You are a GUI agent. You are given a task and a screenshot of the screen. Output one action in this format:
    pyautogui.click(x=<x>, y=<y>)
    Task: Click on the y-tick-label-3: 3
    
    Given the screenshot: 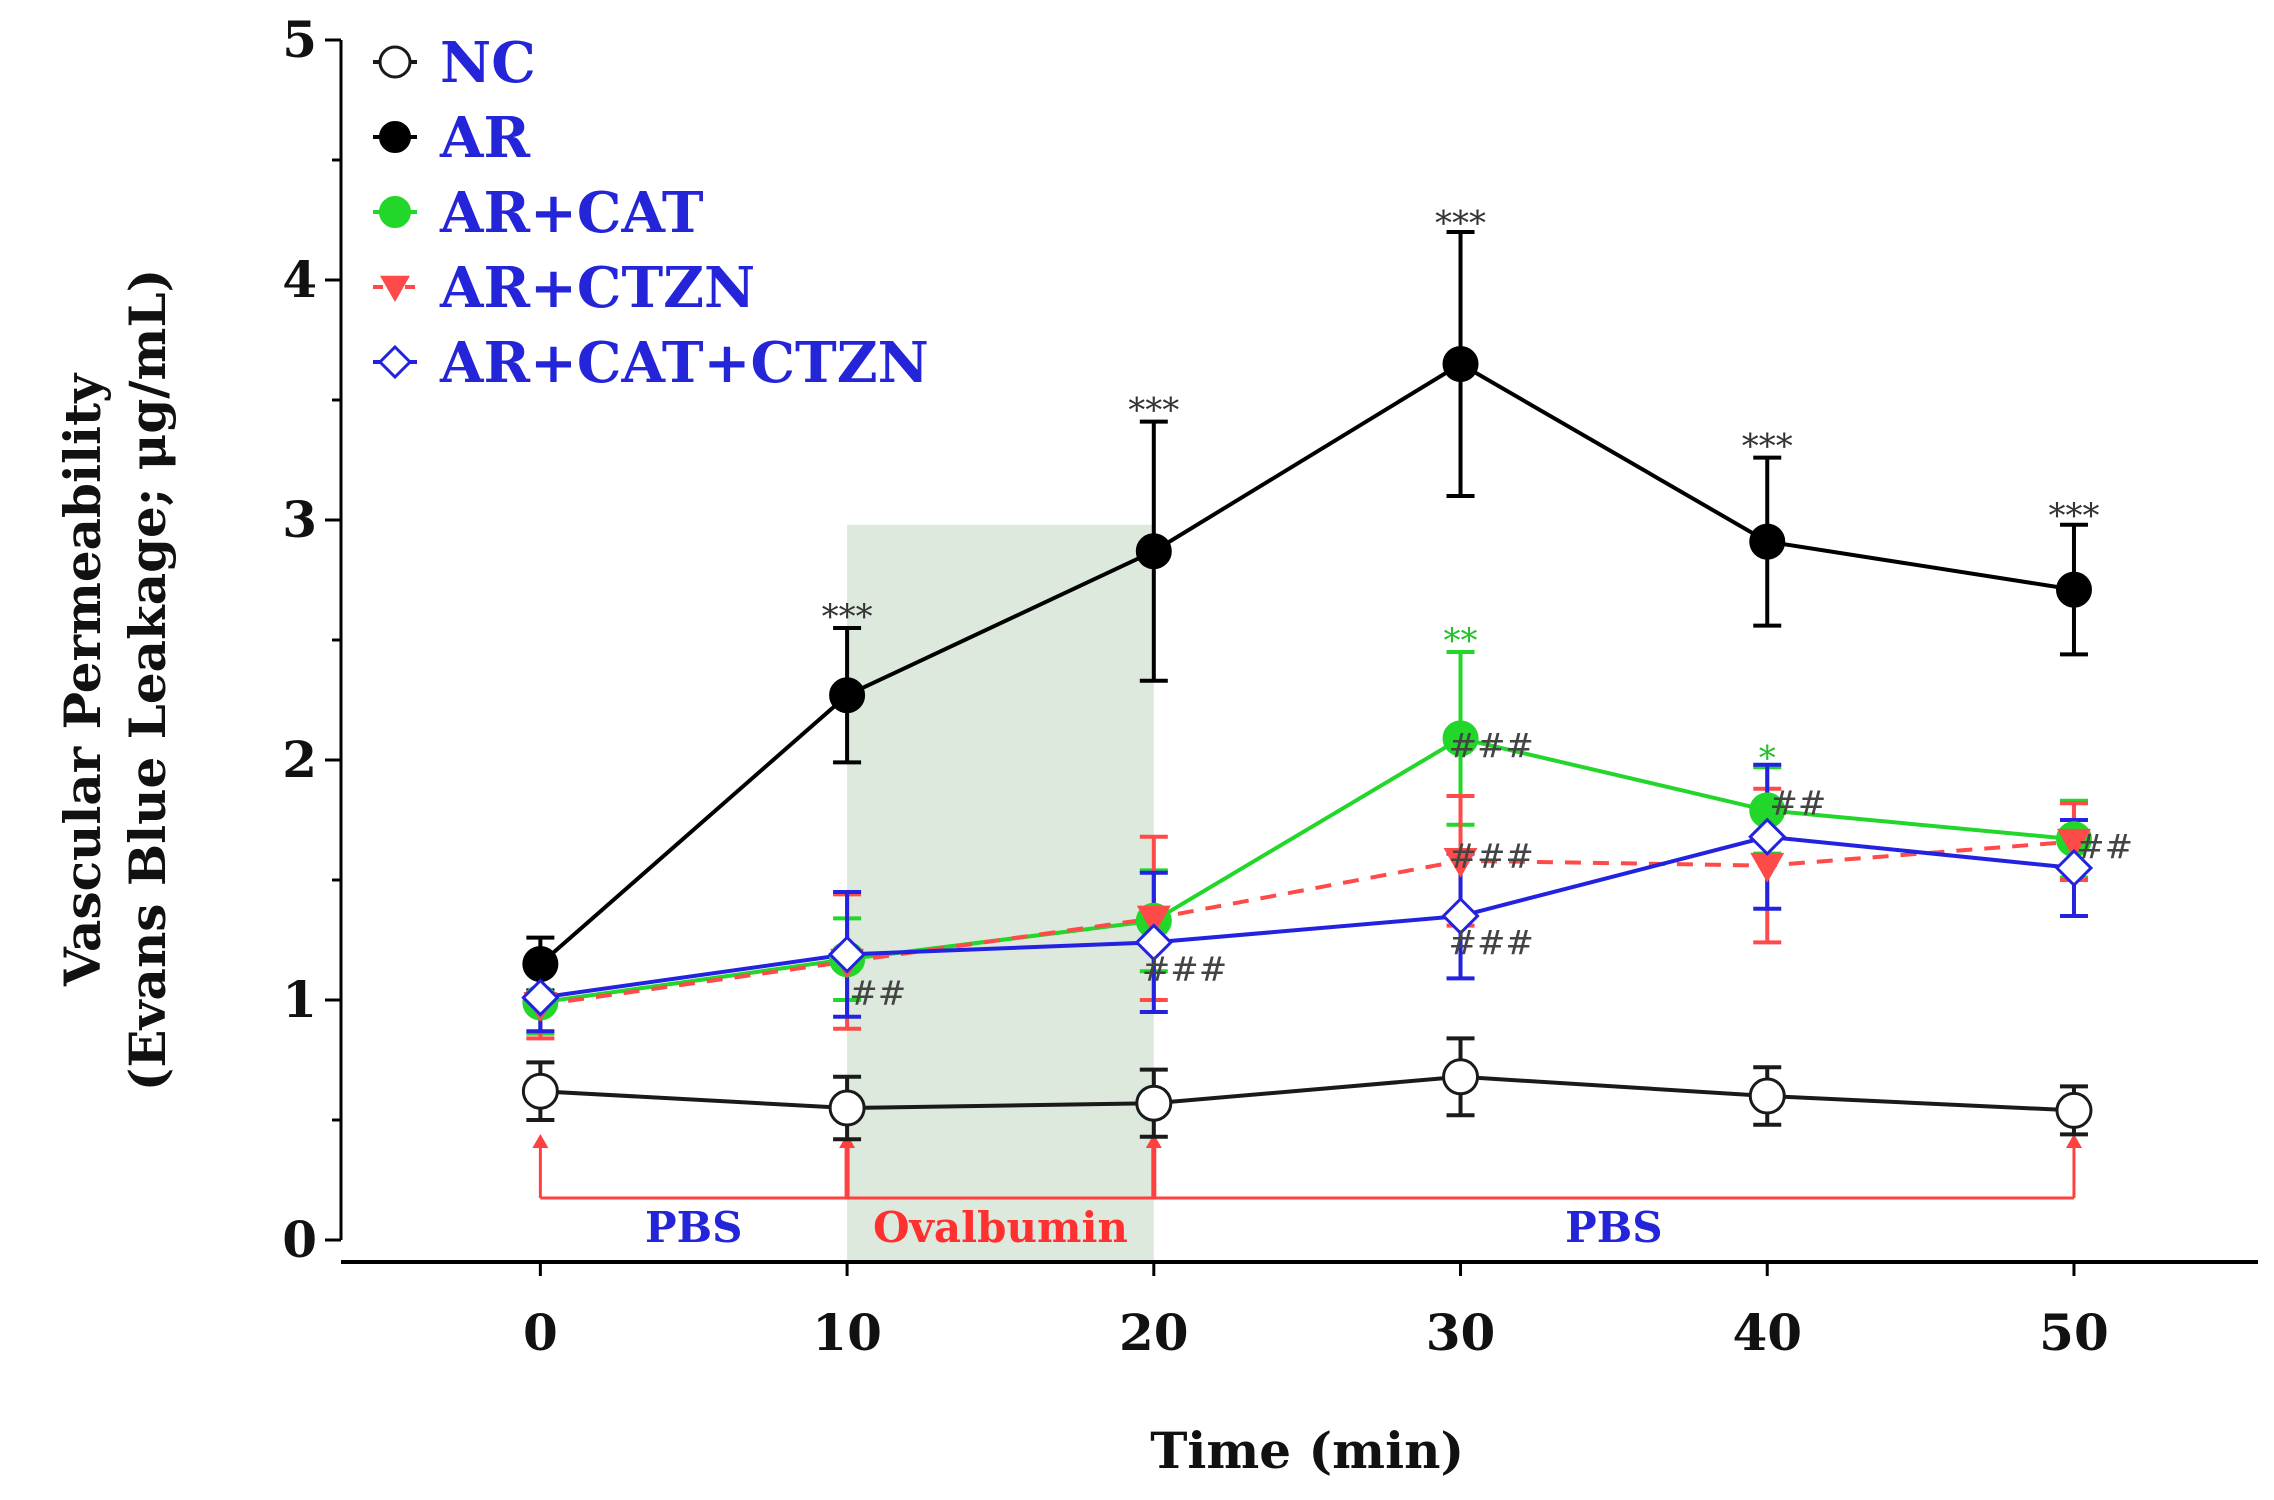 What is the action you would take?
    pyautogui.click(x=299, y=519)
    